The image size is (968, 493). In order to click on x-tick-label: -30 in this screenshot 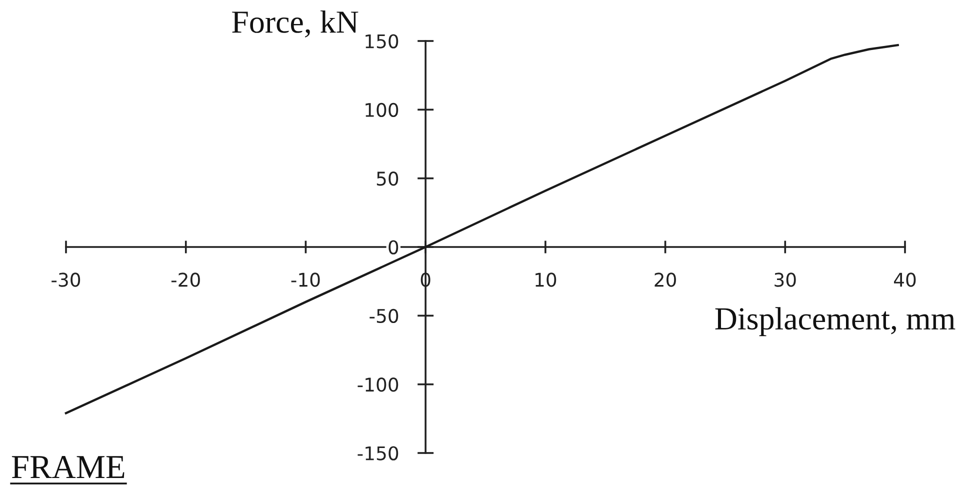, I will do `click(66, 279)`.